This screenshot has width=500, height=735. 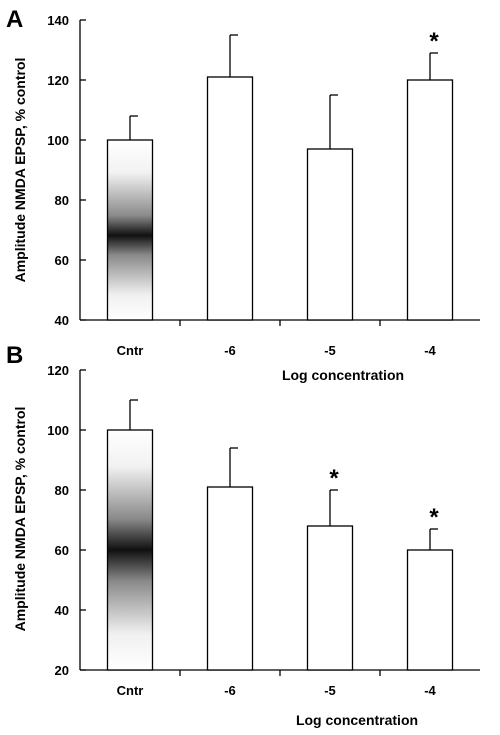 What do you see at coordinates (20, 170) in the screenshot?
I see `panel-a-ylabel: Amplitude NMDA EPSP, % control` at bounding box center [20, 170].